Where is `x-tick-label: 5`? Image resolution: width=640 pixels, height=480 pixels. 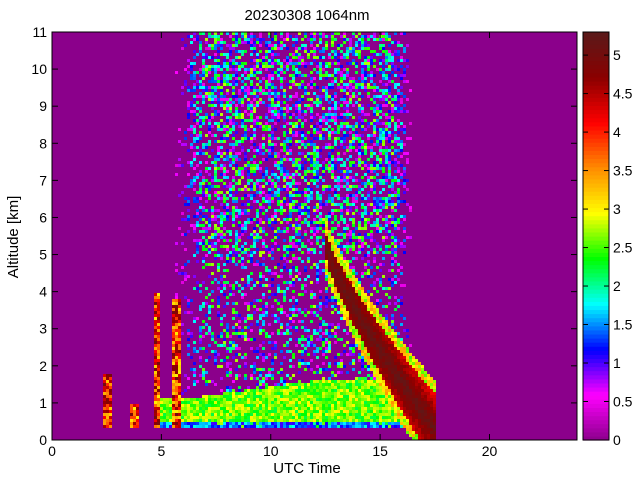 x-tick-label: 5 is located at coordinates (161, 451).